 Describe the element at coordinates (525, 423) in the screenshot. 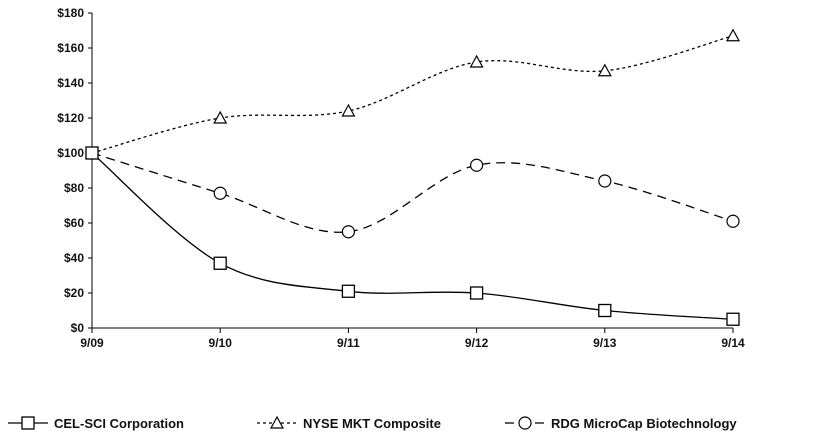

I see `legend-marker-circle` at that location.